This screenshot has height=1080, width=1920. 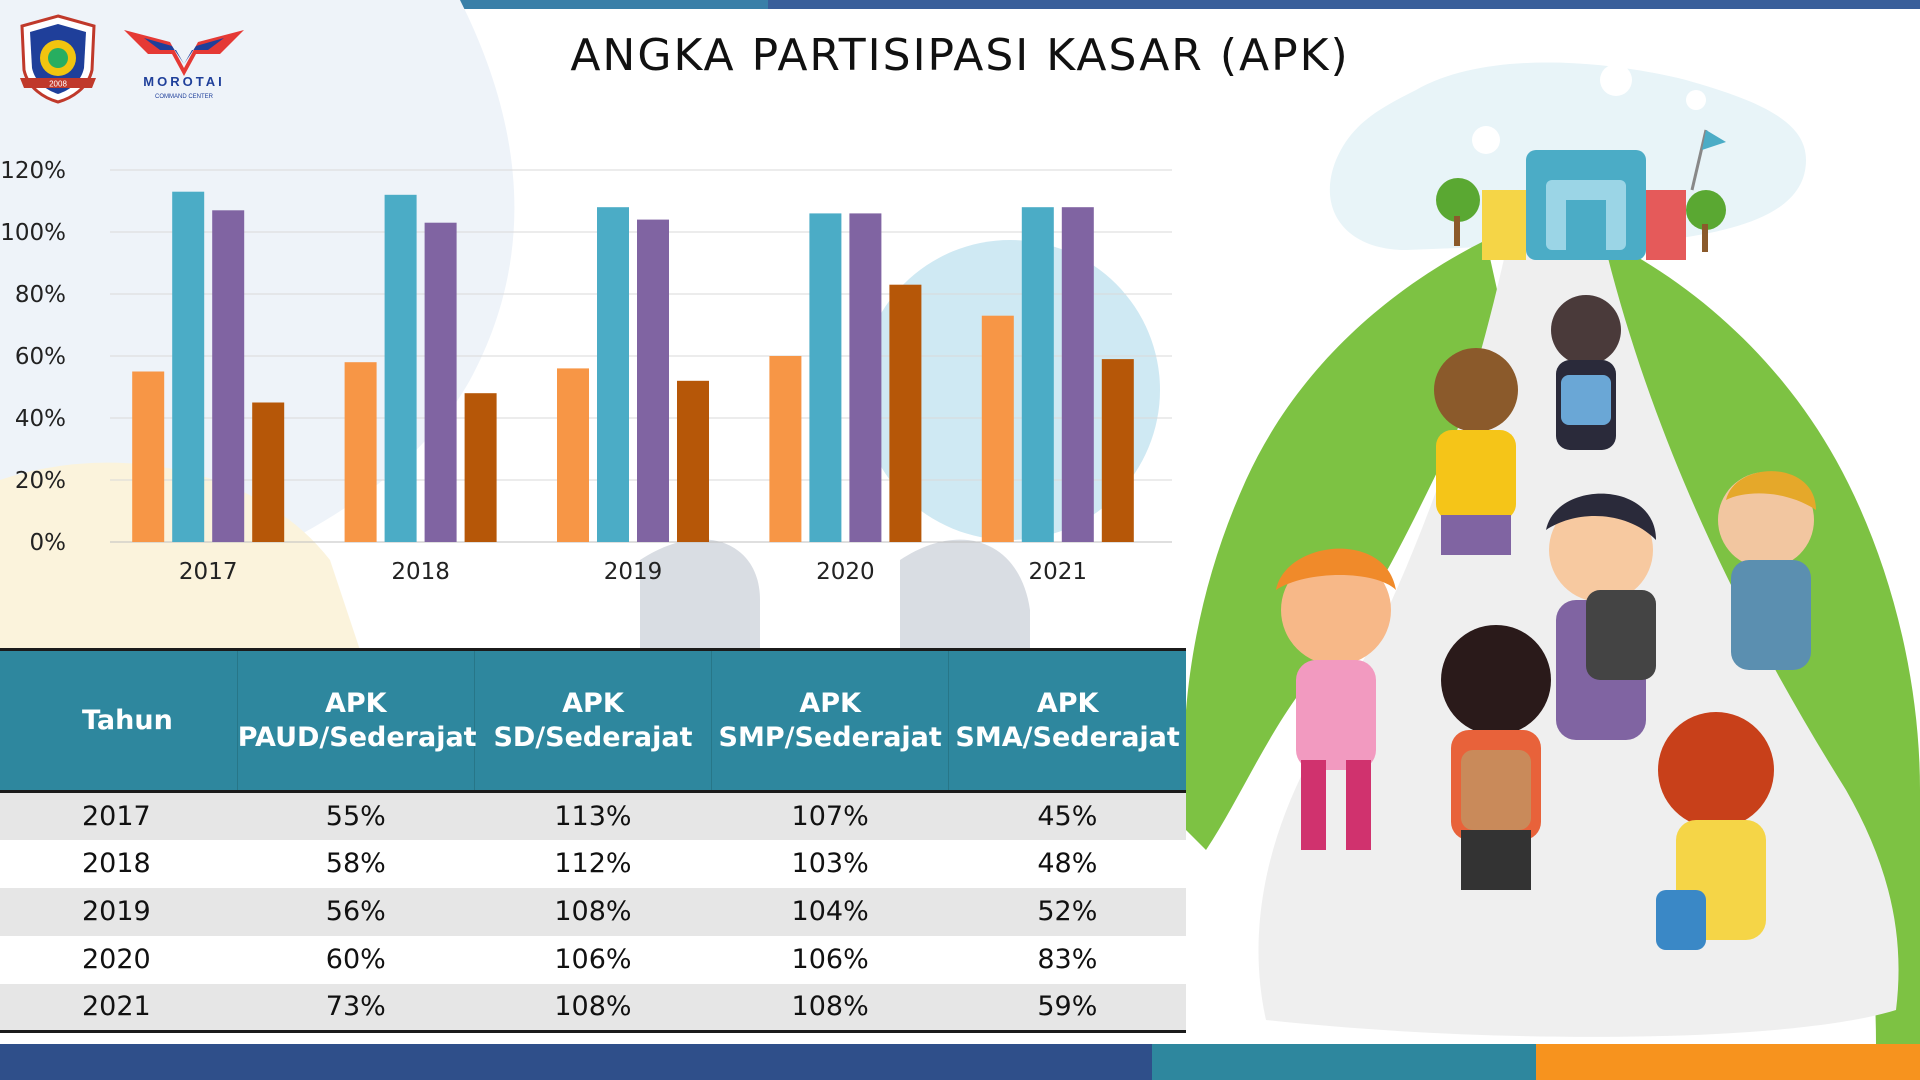 What do you see at coordinates (119, 959) in the screenshot?
I see `table-cell: 2020` at bounding box center [119, 959].